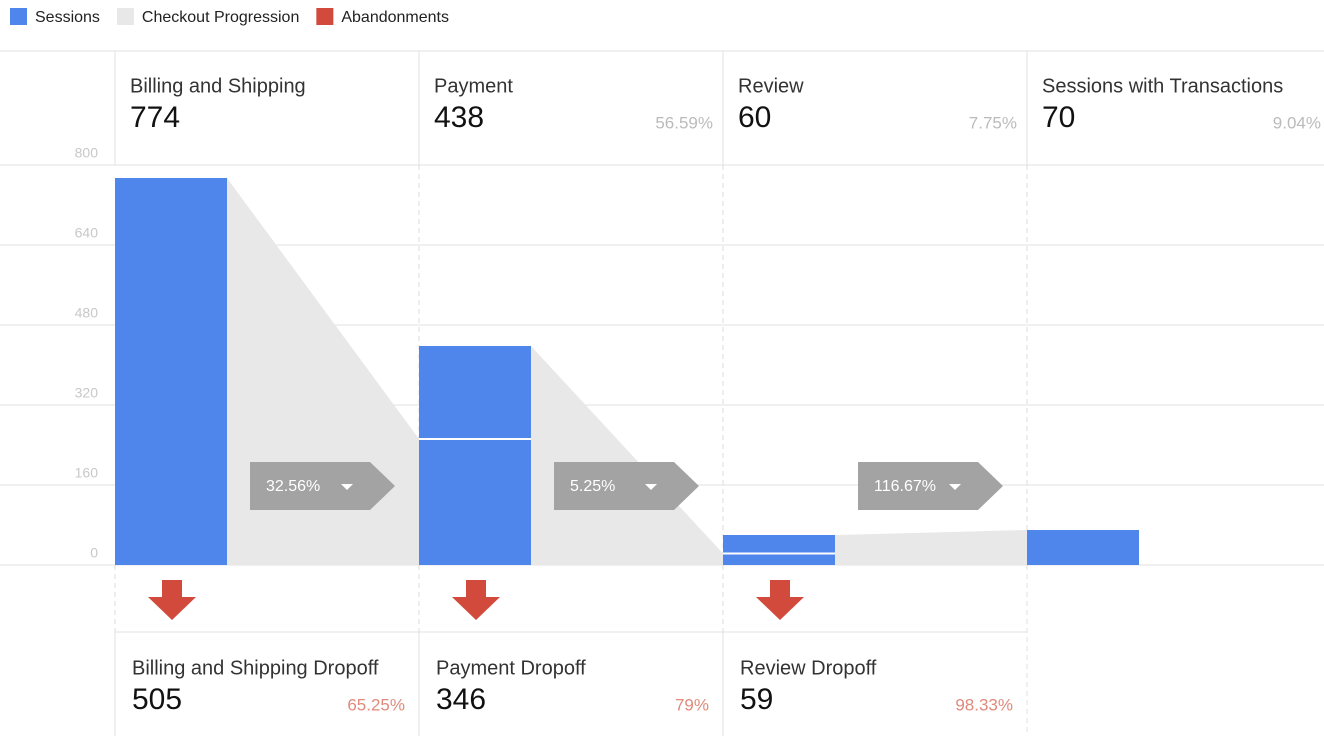  What do you see at coordinates (592, 486) in the screenshot?
I see `progression-label: 5.25%` at bounding box center [592, 486].